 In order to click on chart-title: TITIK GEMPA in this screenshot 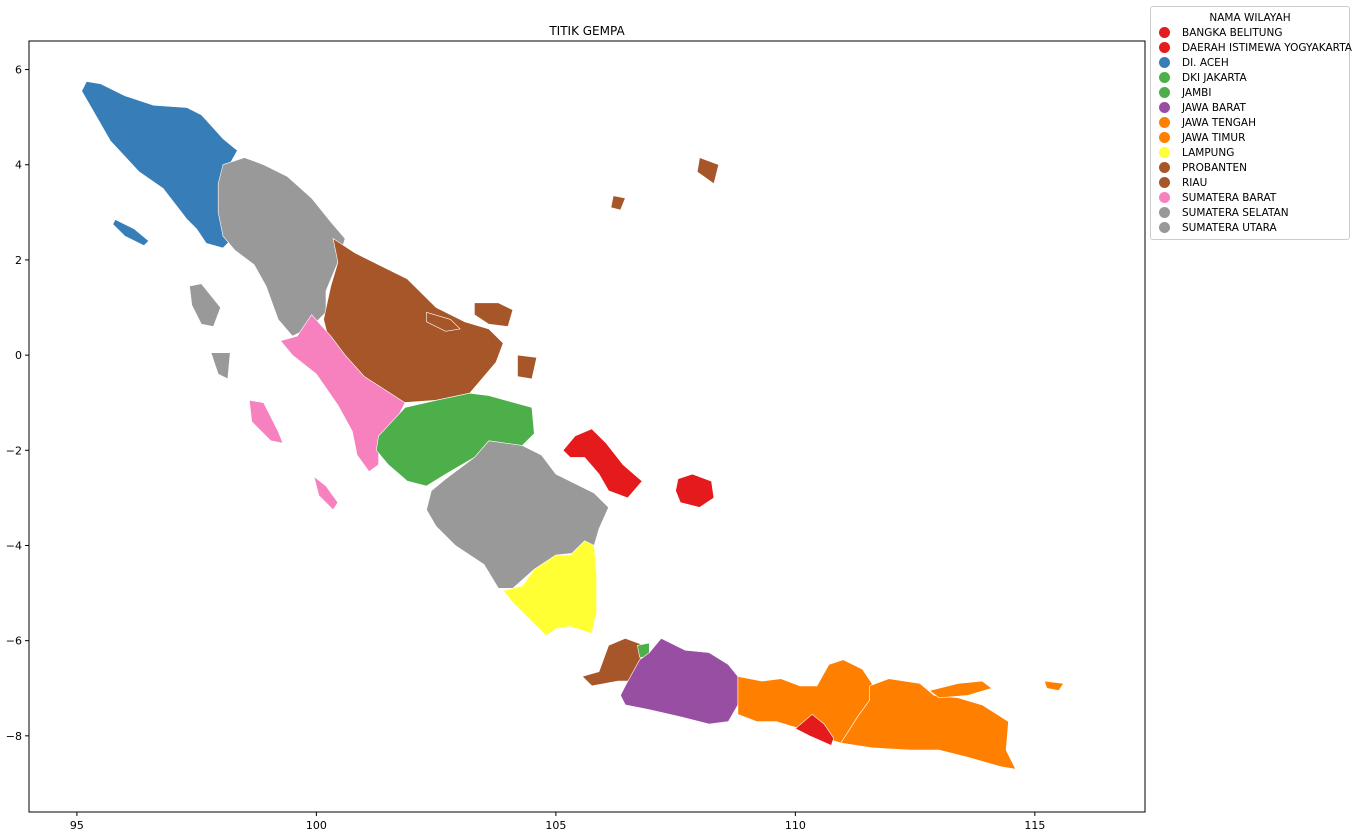, I will do `click(586, 31)`.